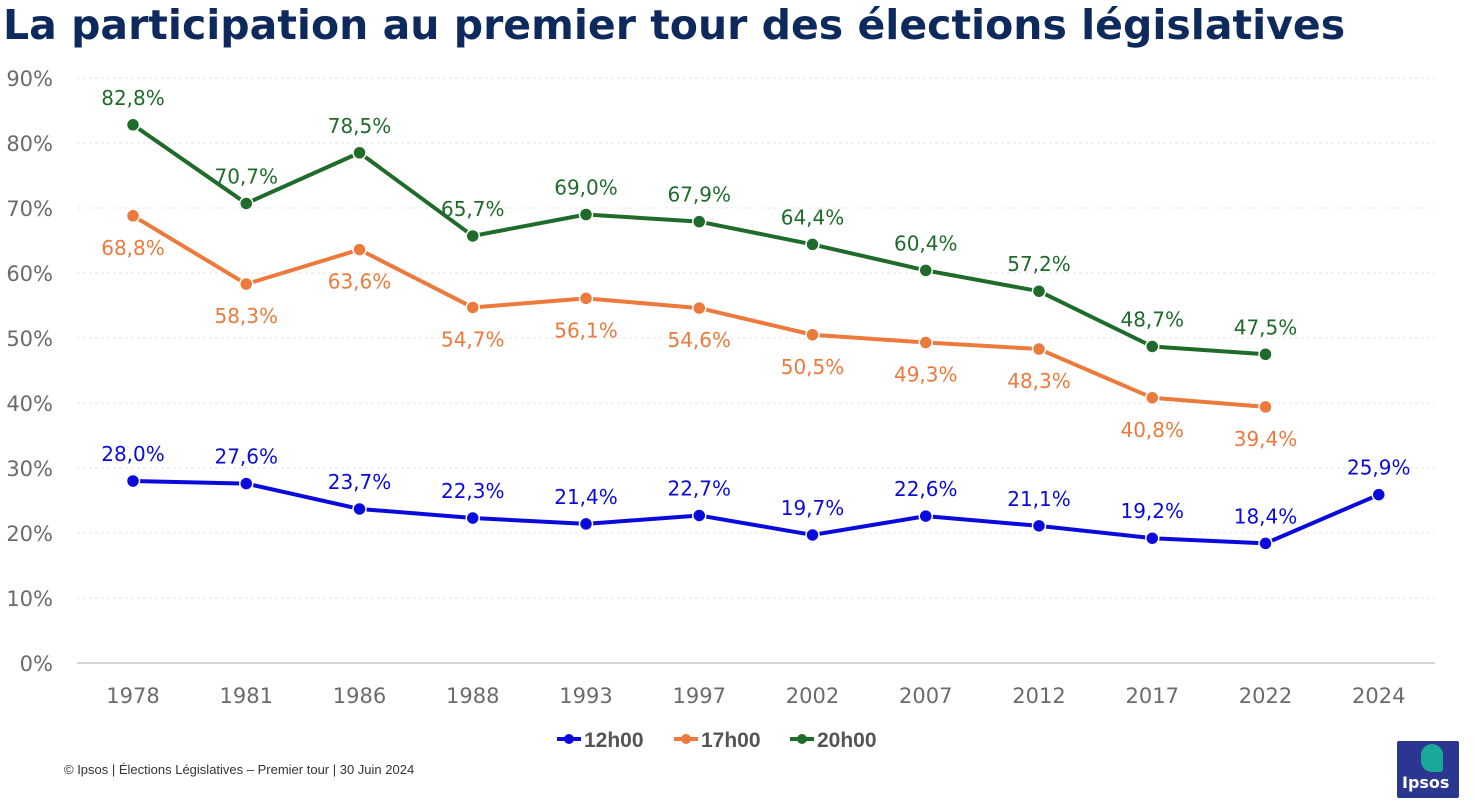  Describe the element at coordinates (29, 599) in the screenshot. I see `y-tick-label: 10%` at that location.